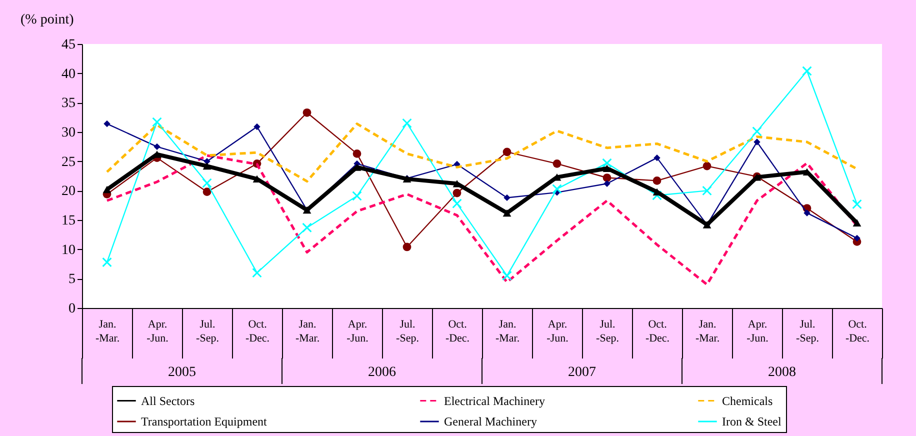 This screenshot has width=916, height=436. What do you see at coordinates (482, 152) in the screenshot?
I see `line-series` at bounding box center [482, 152].